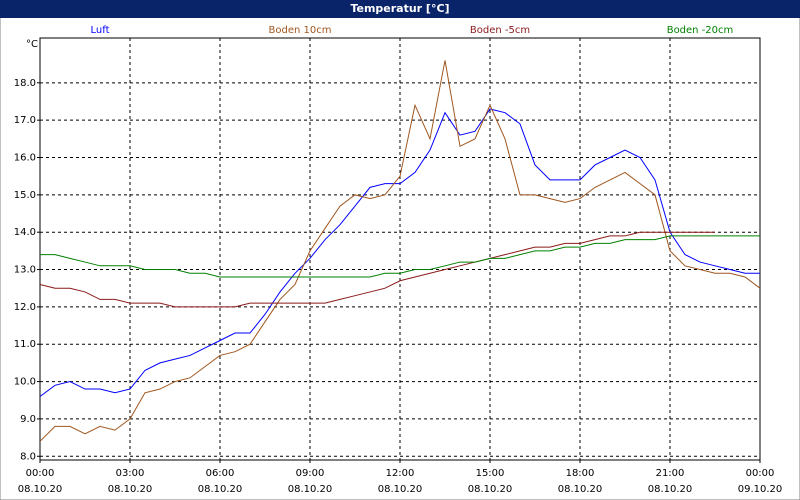  What do you see at coordinates (490, 473) in the screenshot?
I see `x-tick-label: 15:00` at bounding box center [490, 473].